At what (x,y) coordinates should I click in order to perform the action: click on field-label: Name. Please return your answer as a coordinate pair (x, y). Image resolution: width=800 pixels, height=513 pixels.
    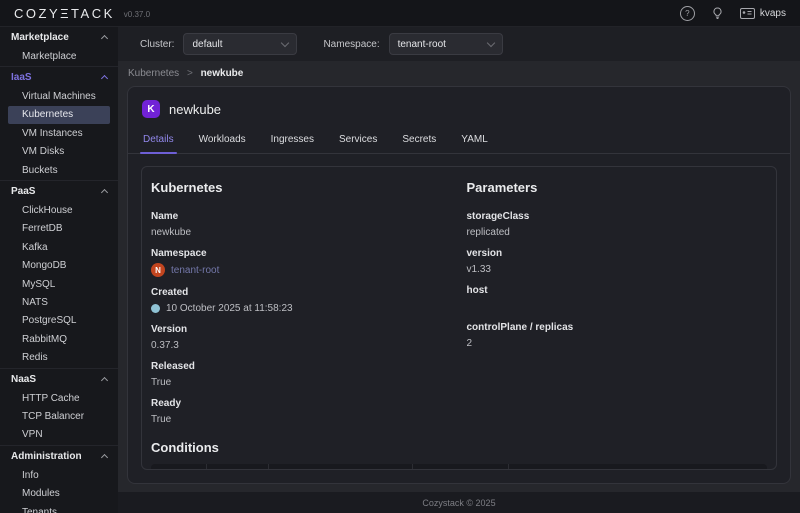
    Looking at the image, I should click on (165, 216).